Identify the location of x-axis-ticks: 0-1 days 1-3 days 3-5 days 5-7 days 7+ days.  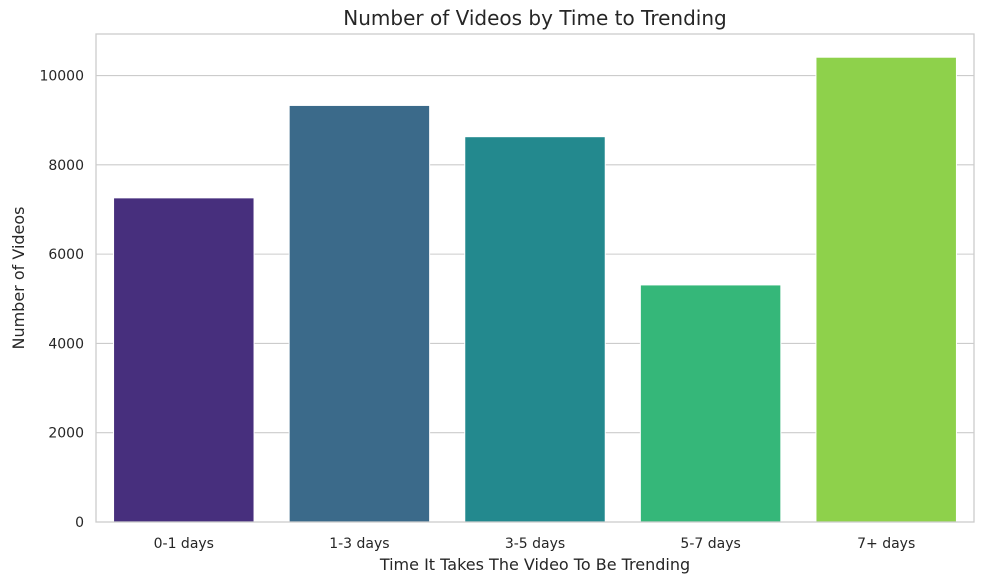
(535, 544).